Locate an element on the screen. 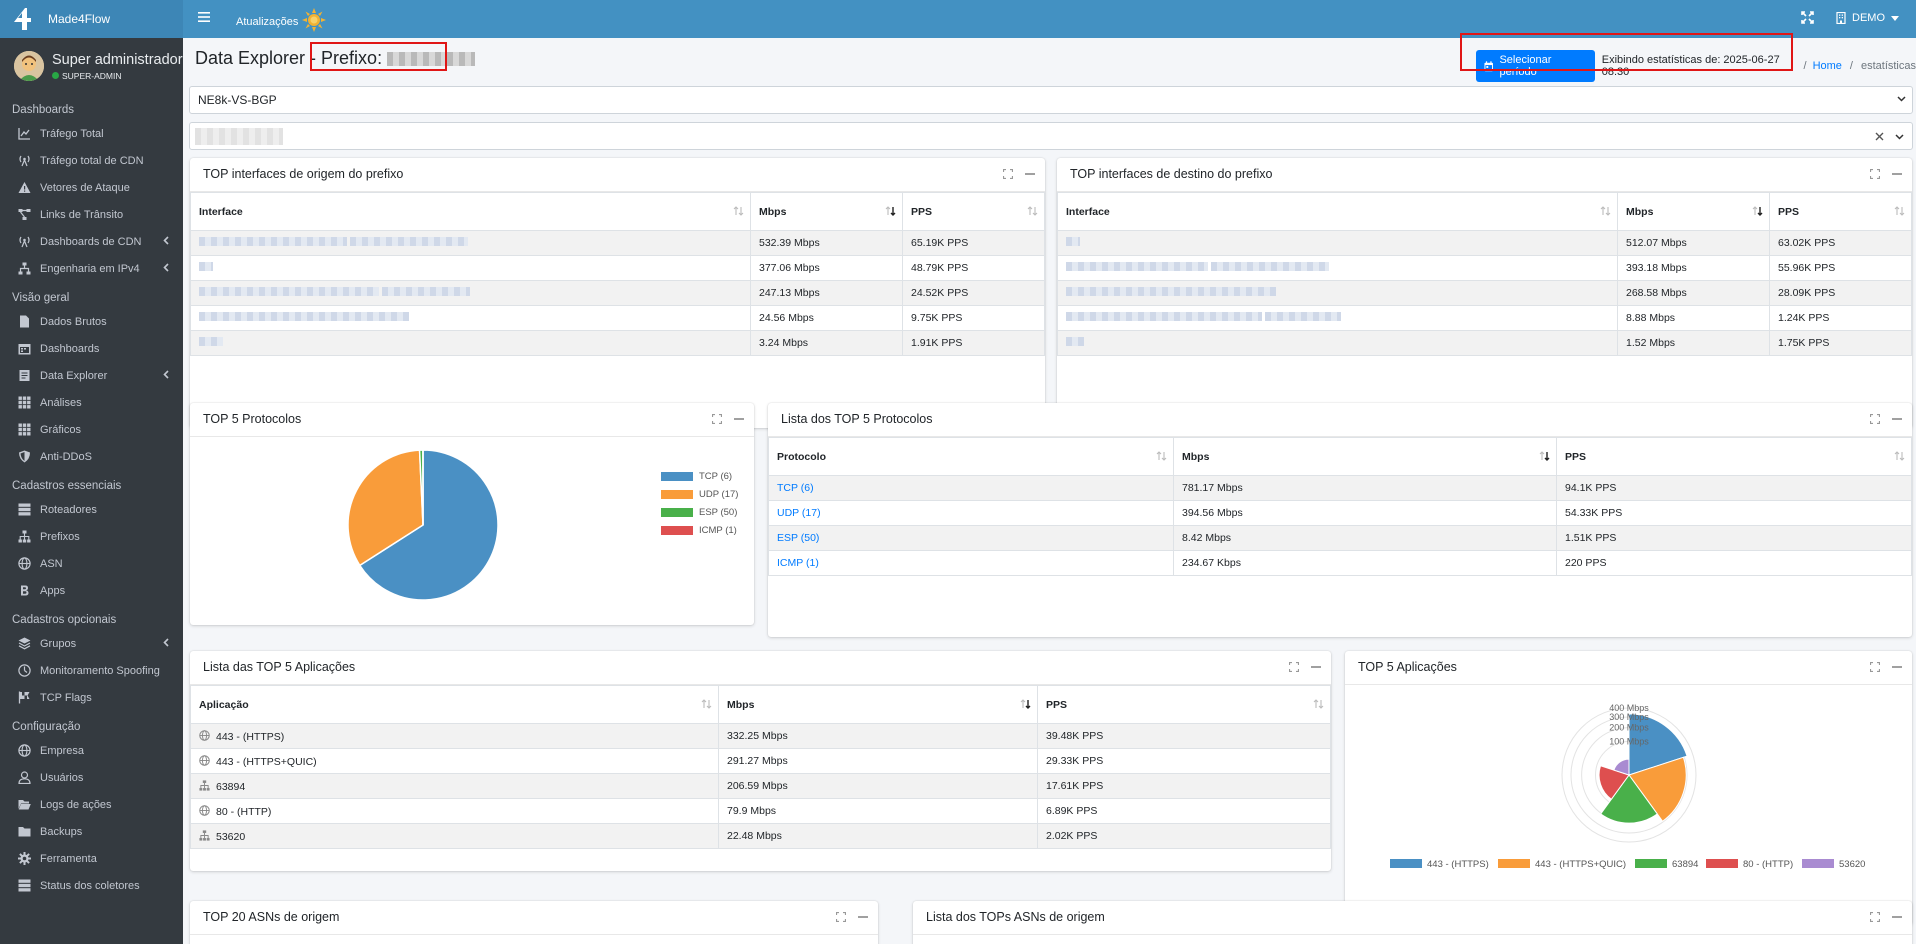  menu-toggle-icon is located at coordinates (204, 17).